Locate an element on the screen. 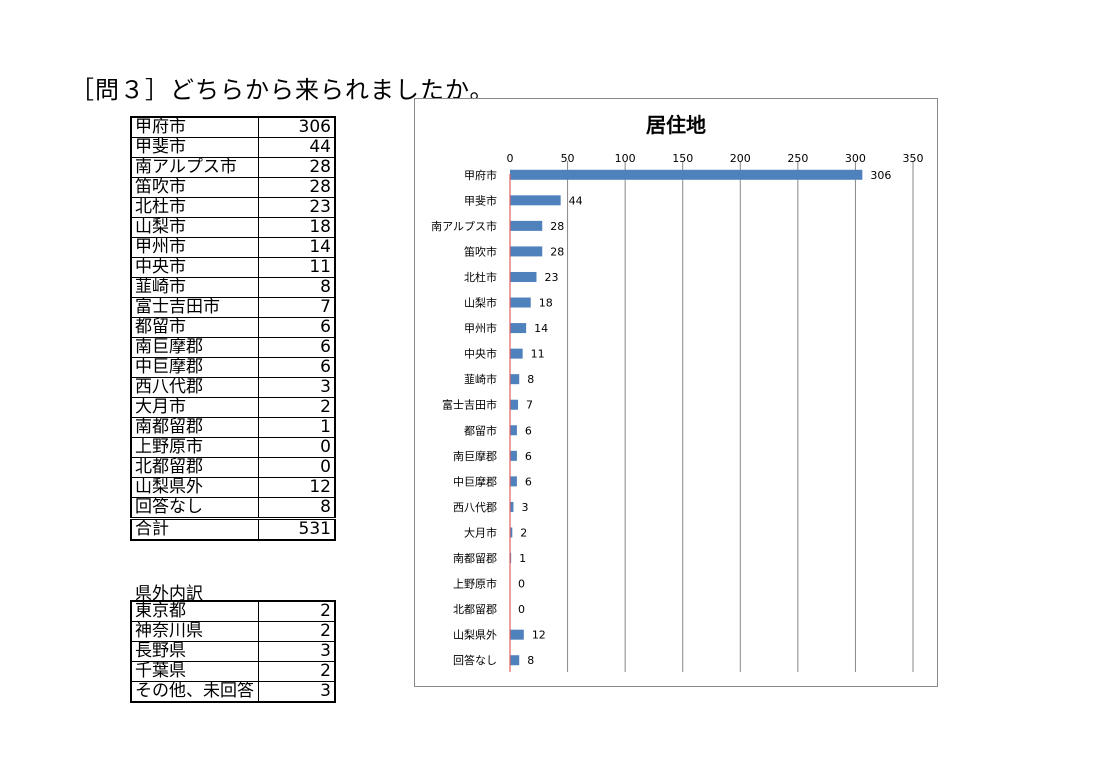  row-value: 23 is located at coordinates (297, 207).